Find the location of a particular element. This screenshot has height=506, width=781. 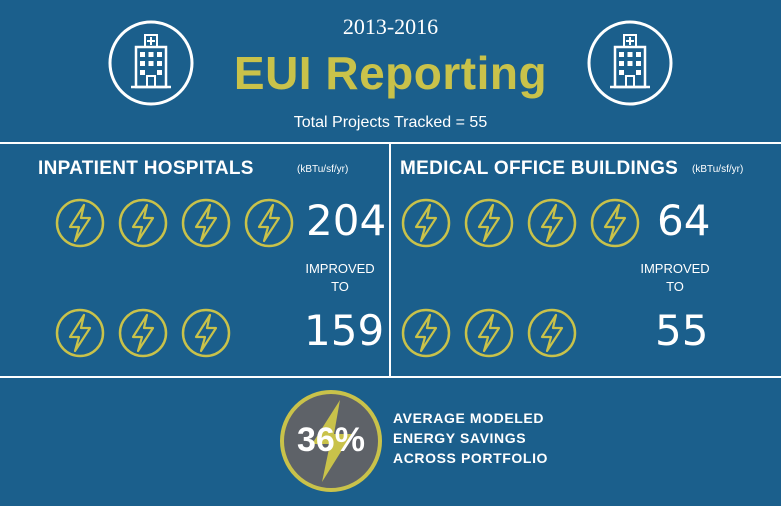

medical-office-title: MEDICAL OFFICE BUILDINGS is located at coordinates (539, 168).